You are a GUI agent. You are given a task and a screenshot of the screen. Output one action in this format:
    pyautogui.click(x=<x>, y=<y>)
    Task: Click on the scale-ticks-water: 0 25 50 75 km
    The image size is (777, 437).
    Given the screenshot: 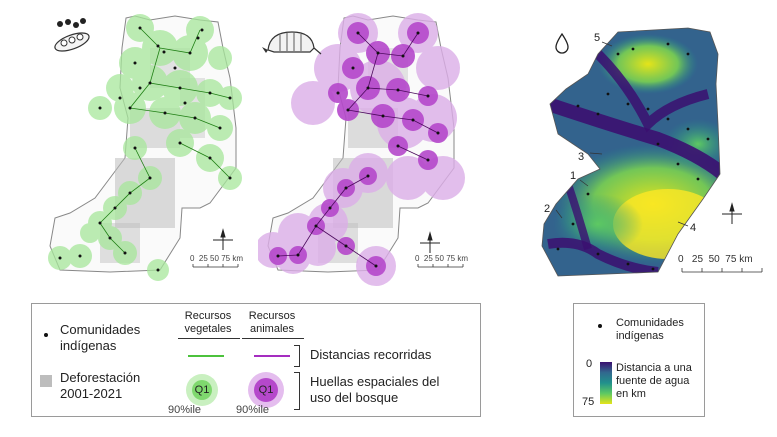 What is the action you would take?
    pyautogui.click(x=715, y=259)
    